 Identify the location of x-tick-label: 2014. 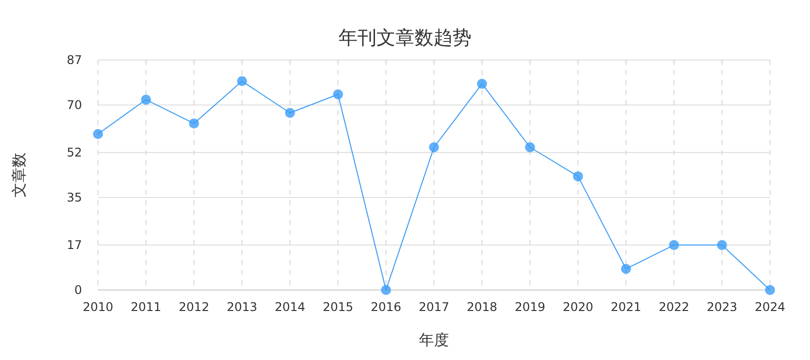
(290, 307).